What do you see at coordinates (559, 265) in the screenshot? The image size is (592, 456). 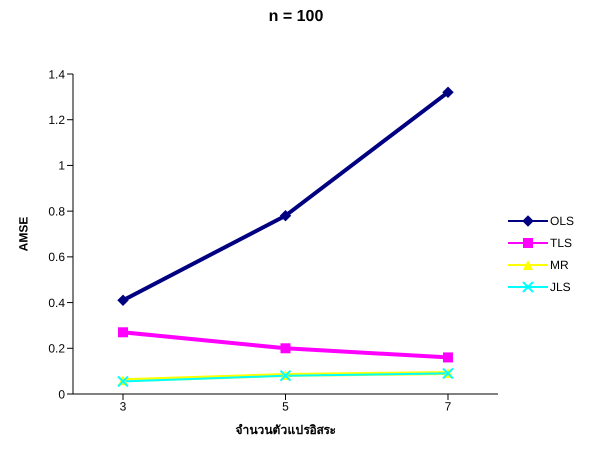 I see `legend-label: MR` at bounding box center [559, 265].